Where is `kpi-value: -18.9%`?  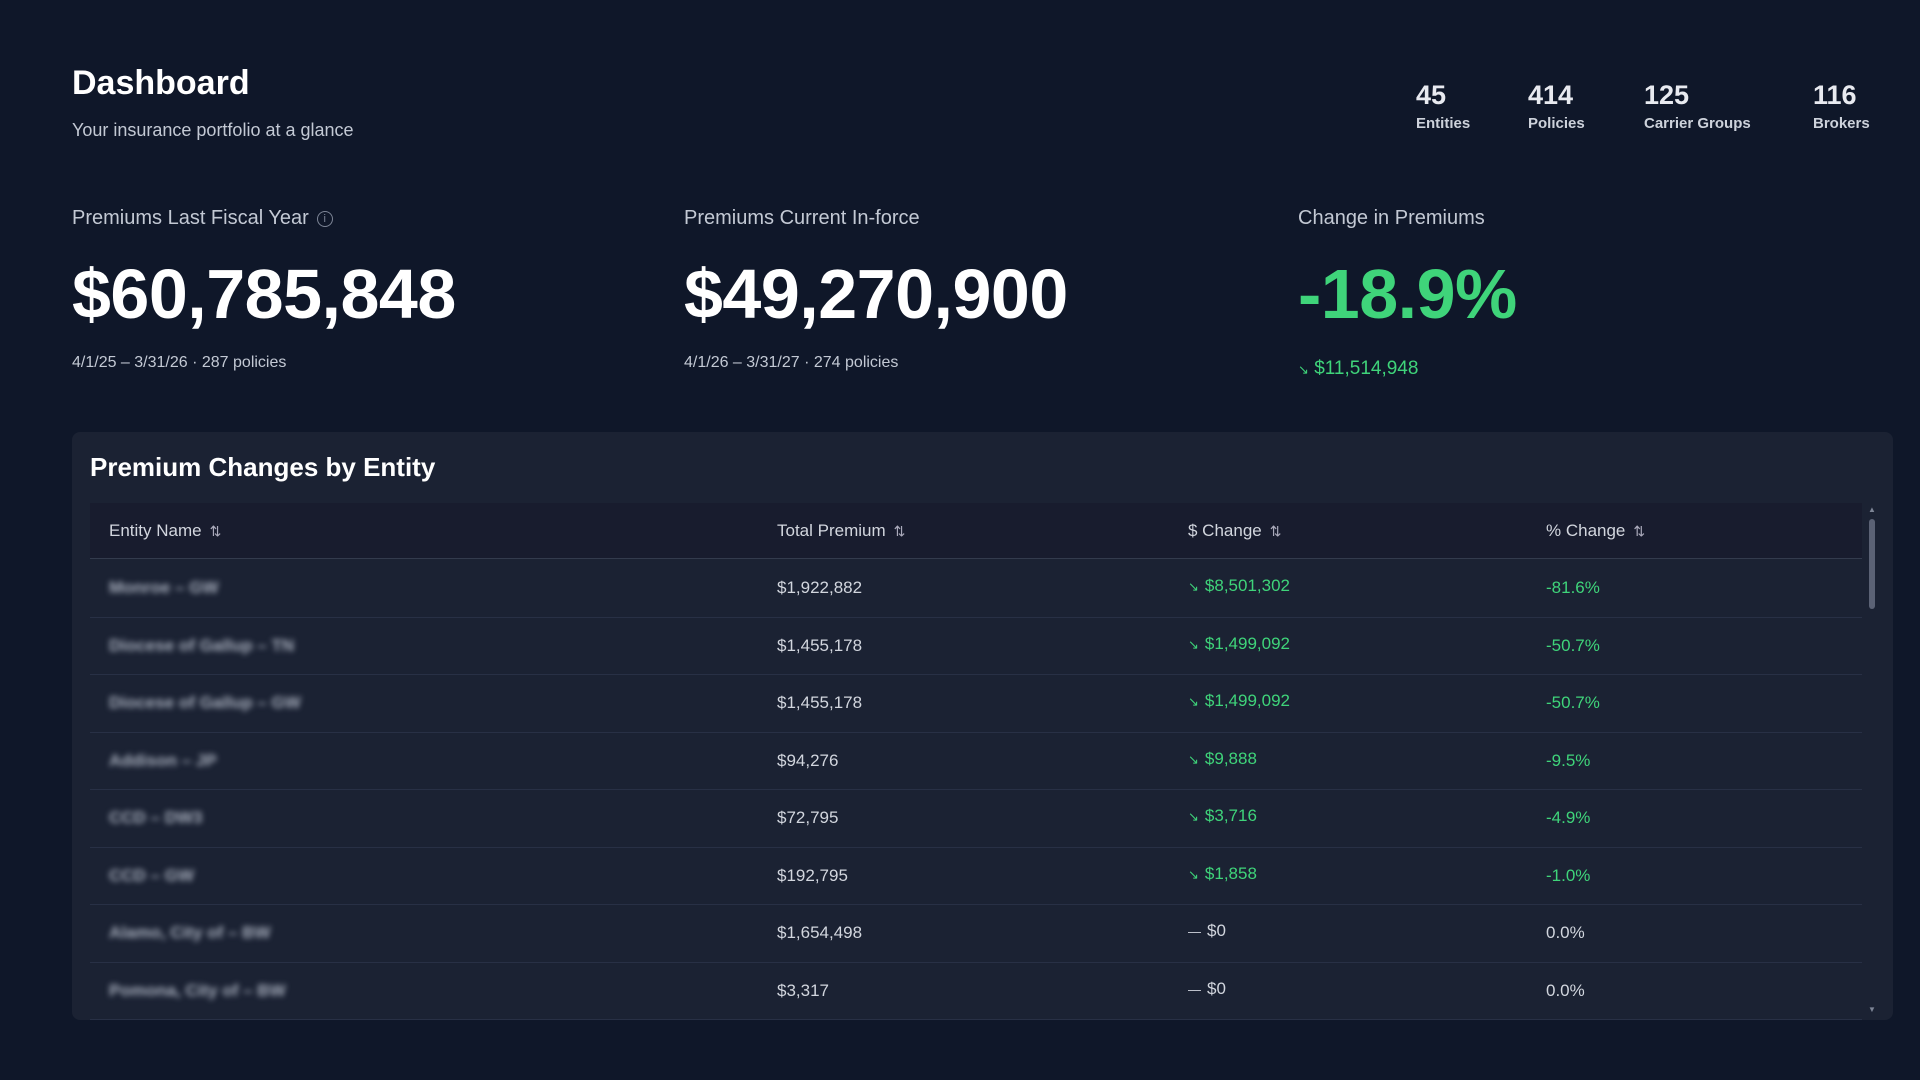
kpi-value: -18.9% is located at coordinates (1407, 294).